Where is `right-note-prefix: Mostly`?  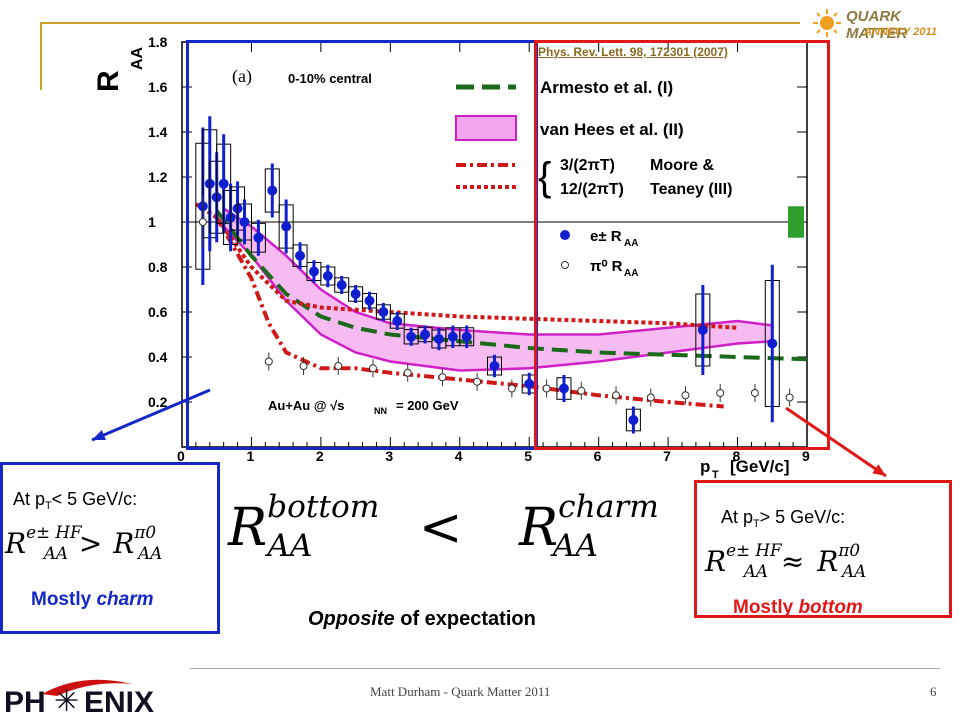
right-note-prefix: Mostly is located at coordinates (766, 607).